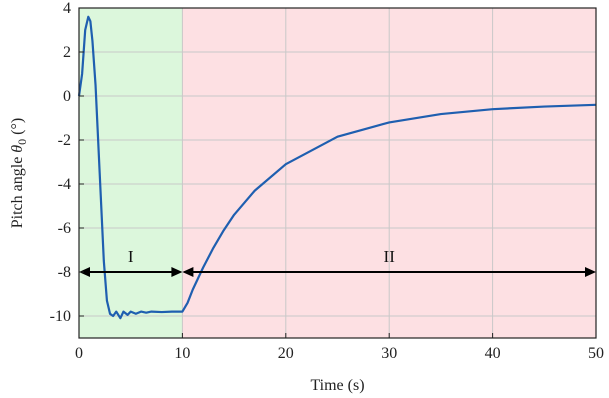 This screenshot has width=609, height=398. What do you see at coordinates (337, 262) in the screenshot?
I see `region-arrows: I II` at bounding box center [337, 262].